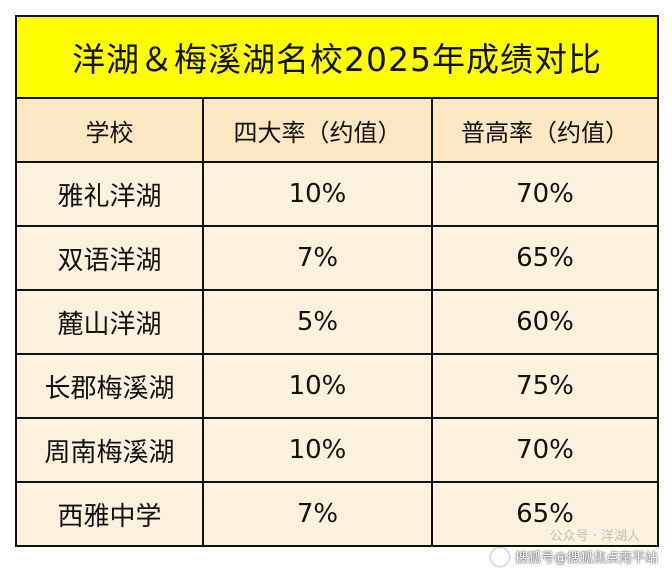 Image resolution: width=672 pixels, height=576 pixels. Describe the element at coordinates (586, 558) in the screenshot. I see `watermark-text: 搜狐号@搜狐焦点南平站` at that location.